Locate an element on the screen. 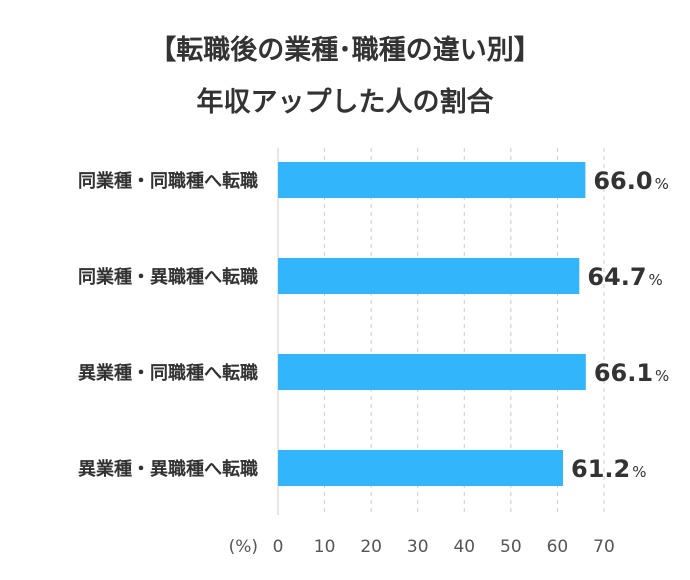  x-tick-label: 40 is located at coordinates (464, 547).